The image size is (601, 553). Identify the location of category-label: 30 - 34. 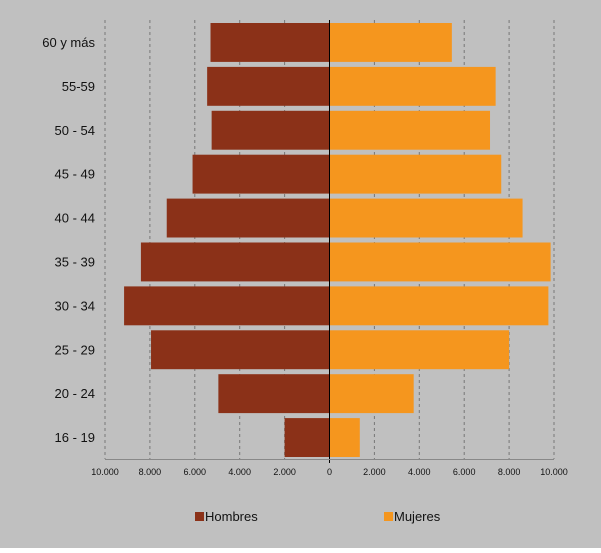
(75, 305).